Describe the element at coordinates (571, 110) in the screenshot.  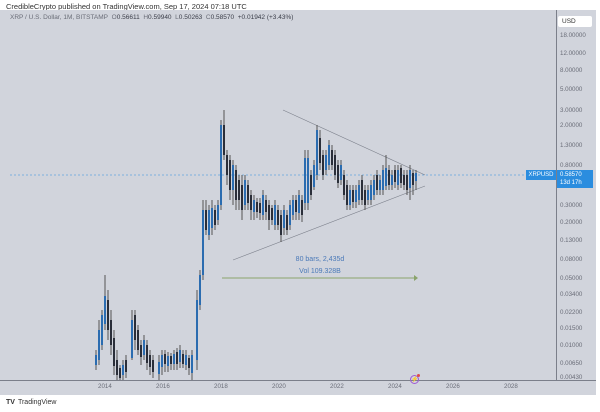
I see `price-tick: 3.00000` at that location.